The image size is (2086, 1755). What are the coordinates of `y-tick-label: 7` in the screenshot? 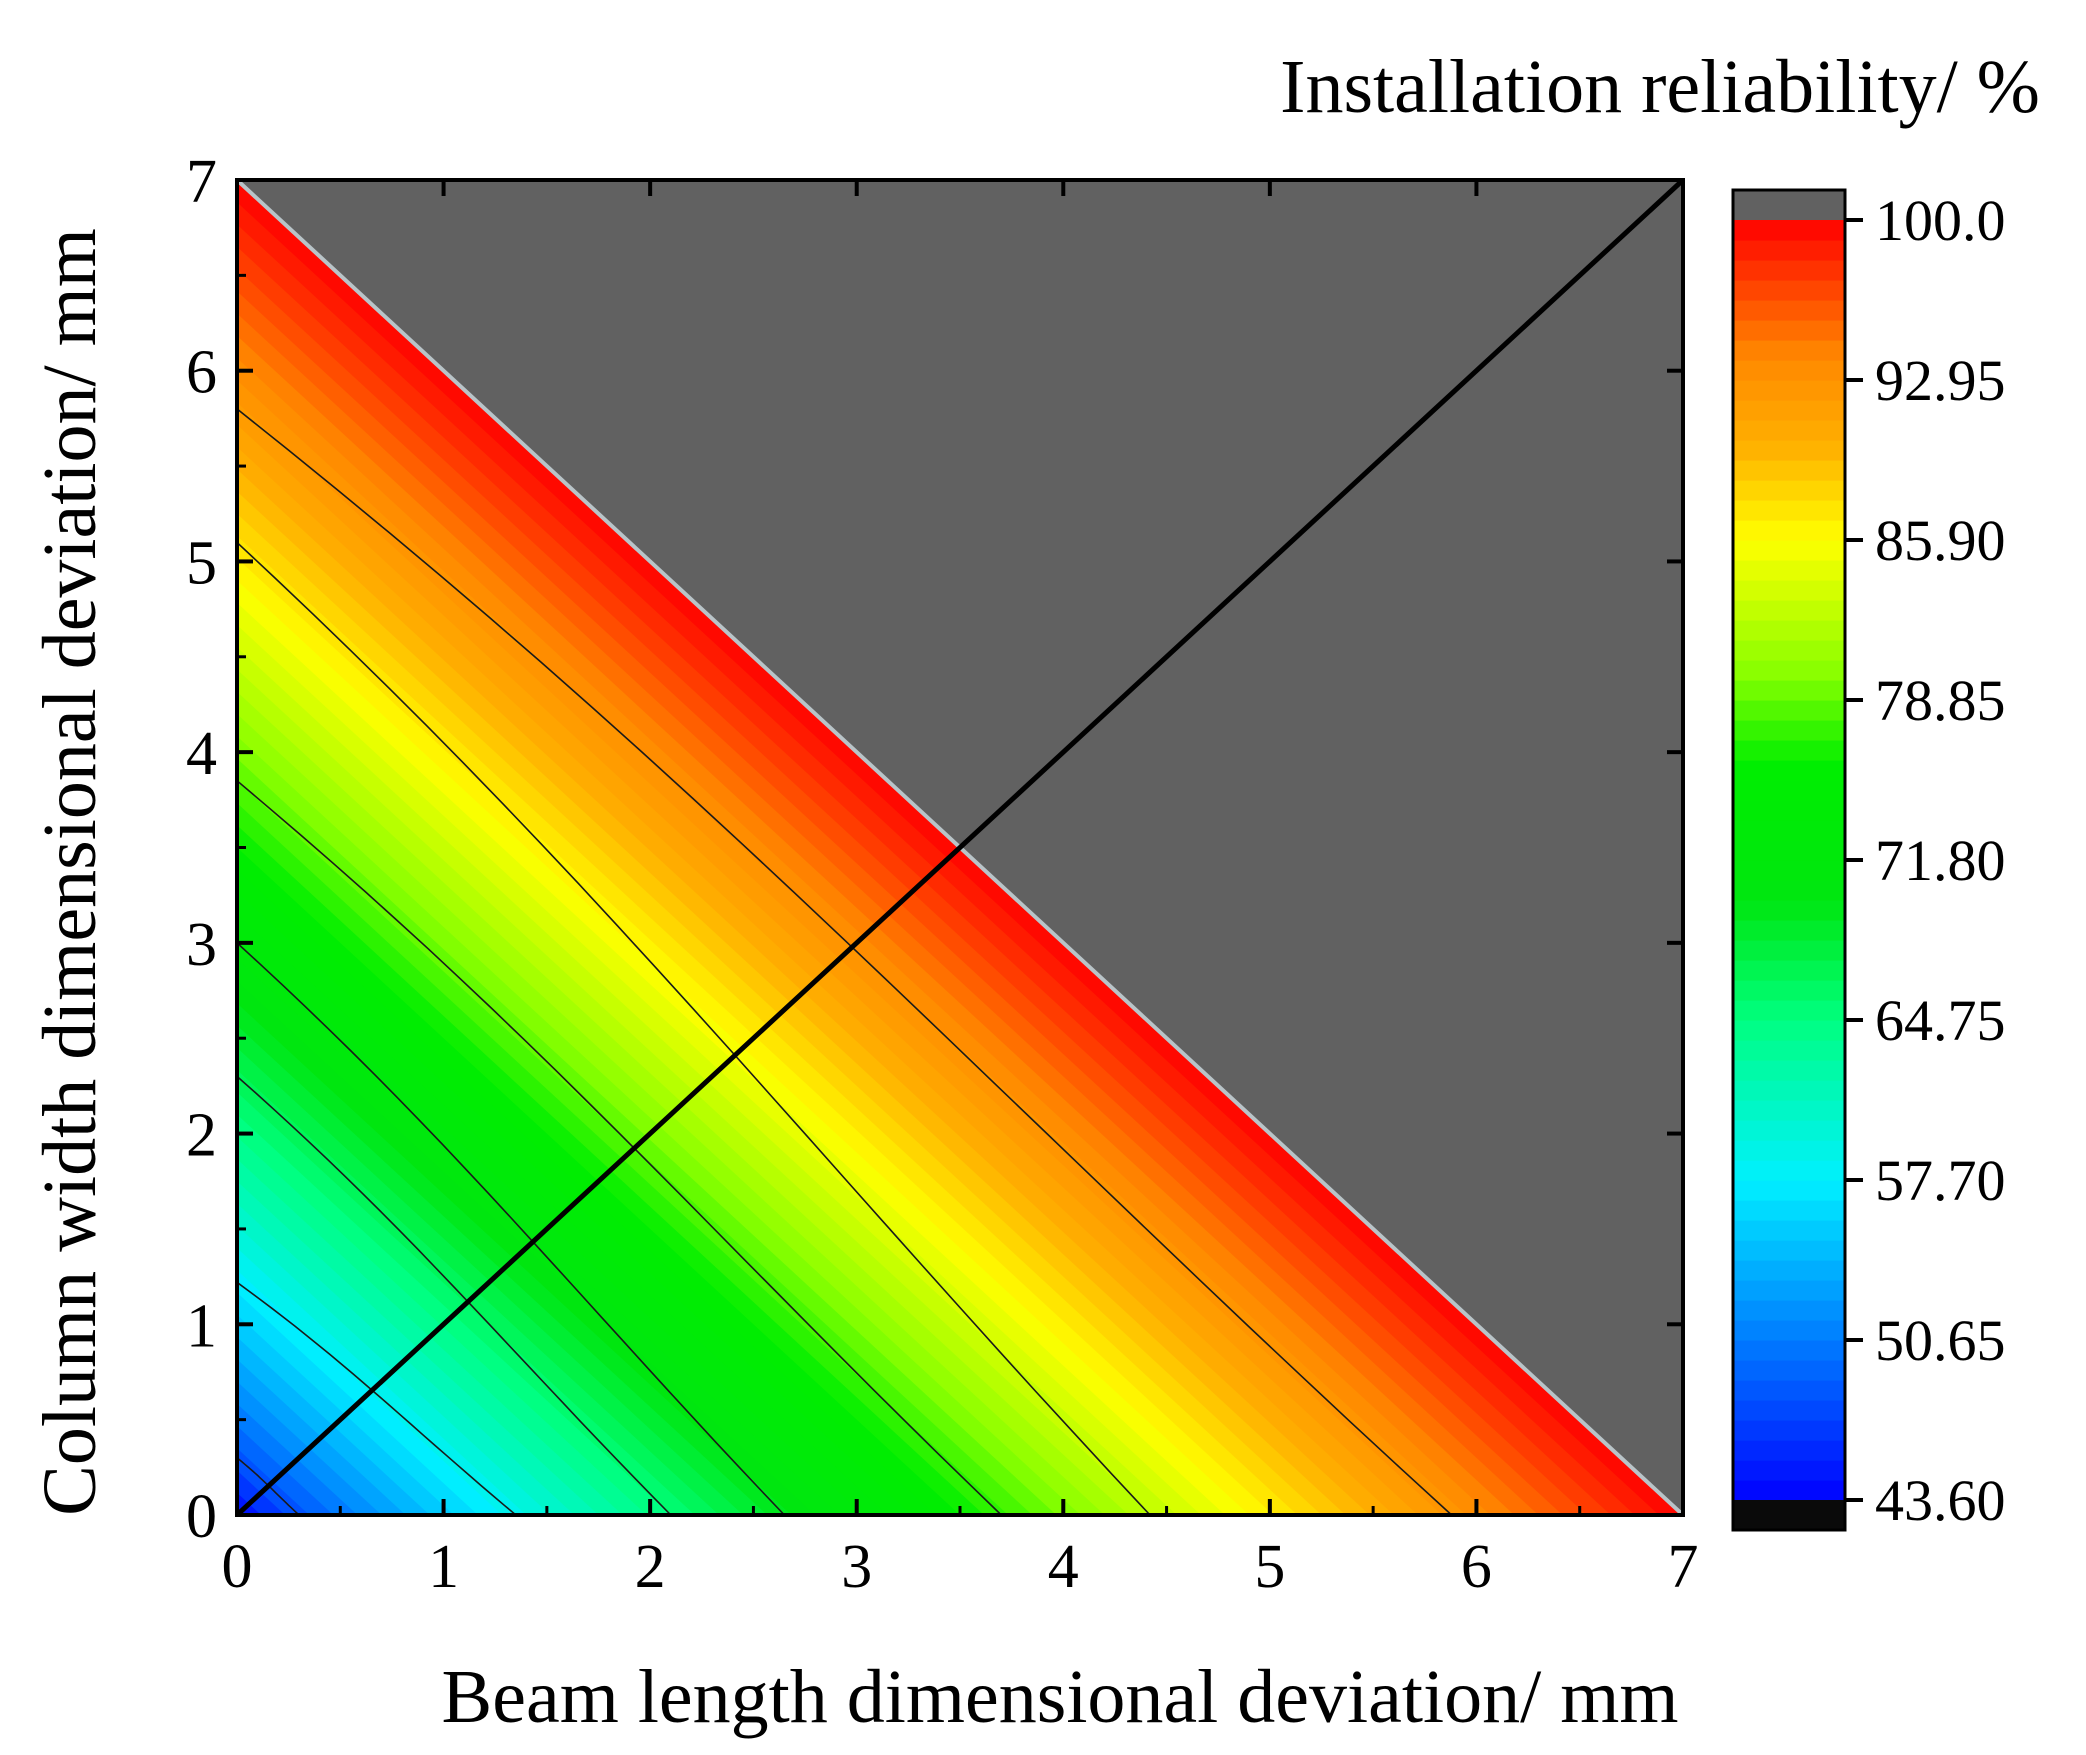 It's located at (201, 182).